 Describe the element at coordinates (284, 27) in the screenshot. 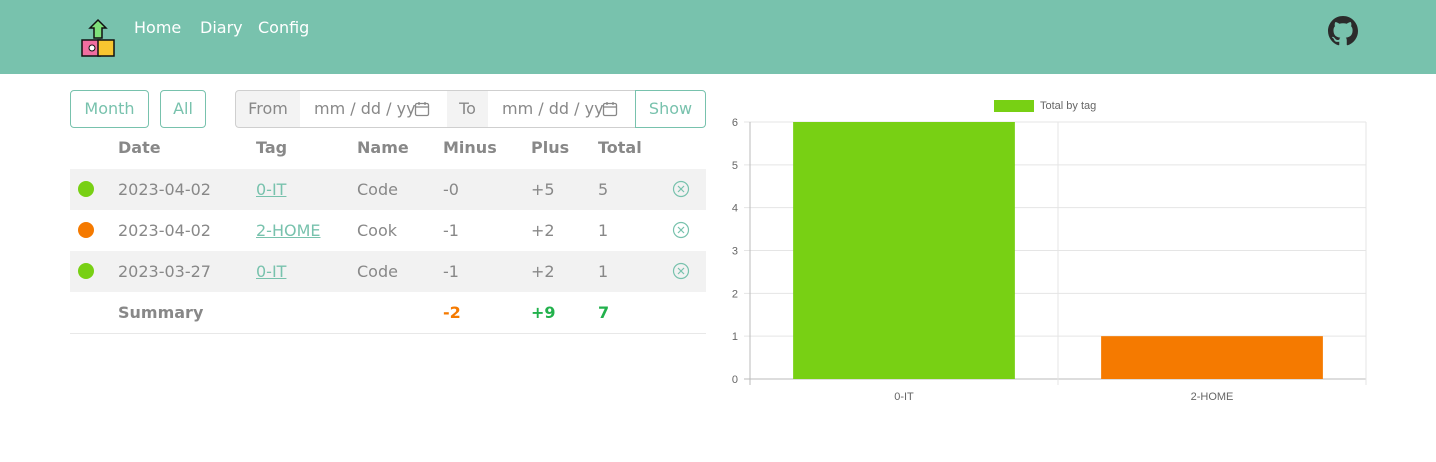

I see `nav-config: Config` at that location.